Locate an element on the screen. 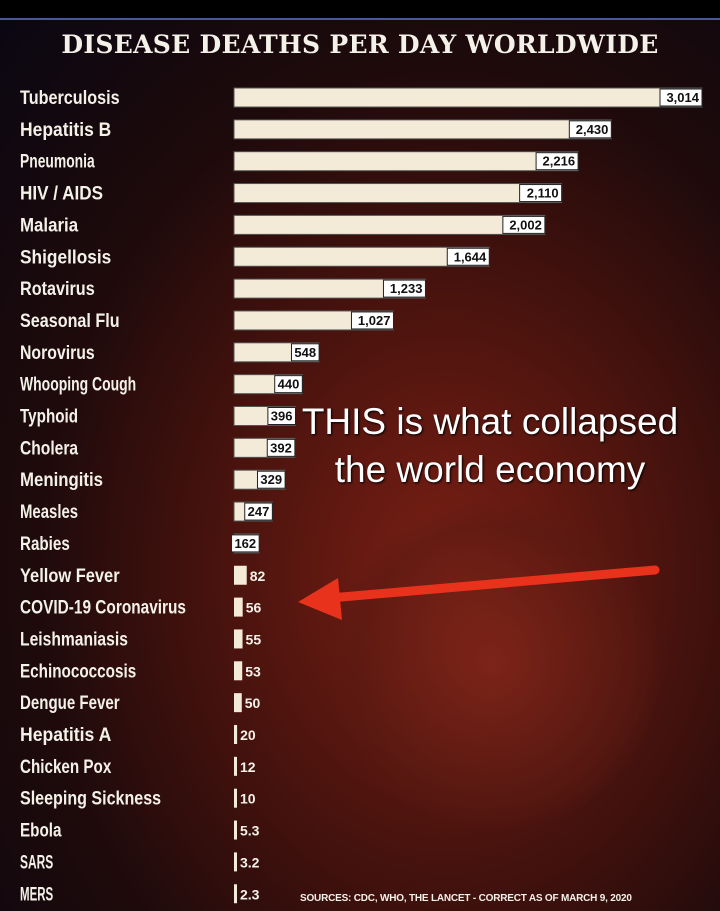 This screenshot has width=720, height=911. value-label: 50 is located at coordinates (253, 703).